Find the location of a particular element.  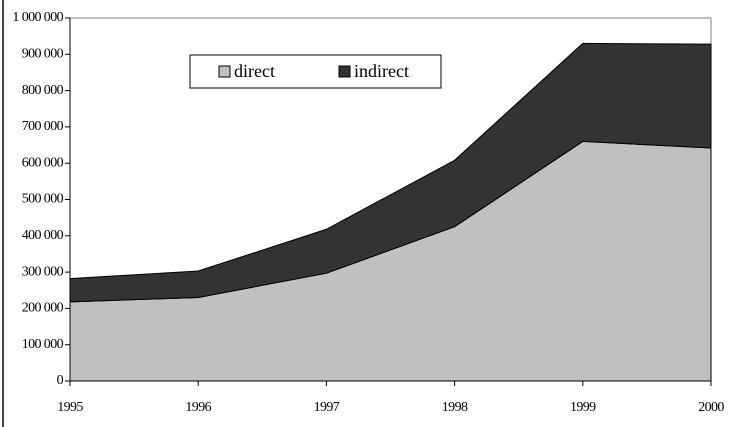

y-tick-label: 0 is located at coordinates (60, 380).